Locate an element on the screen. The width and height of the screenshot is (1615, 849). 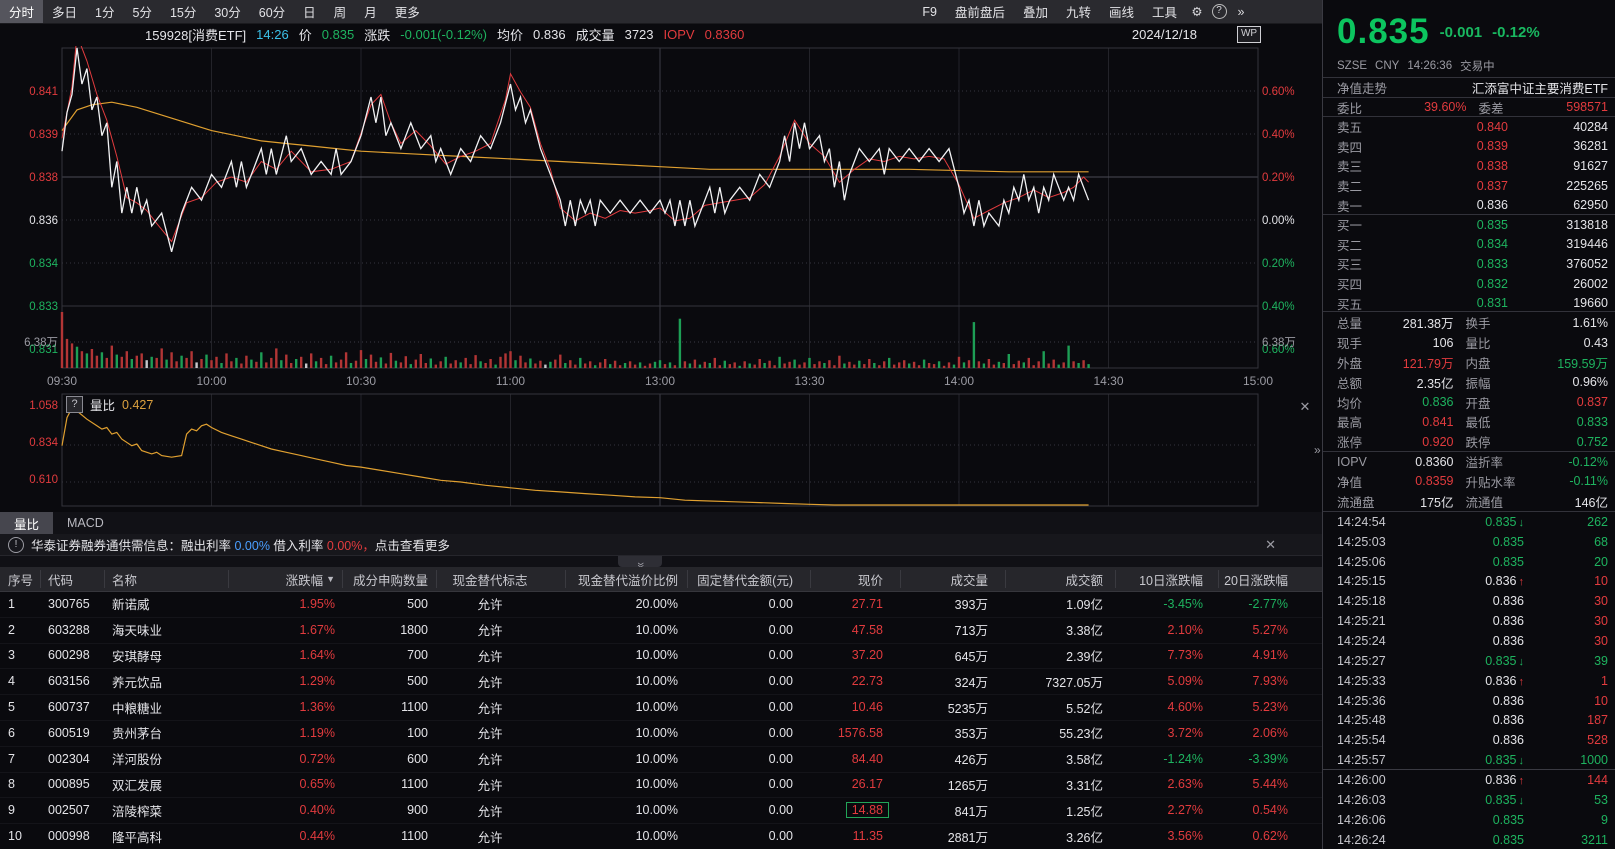
pct-axis-label: 0.40% is located at coordinates (1278, 135).